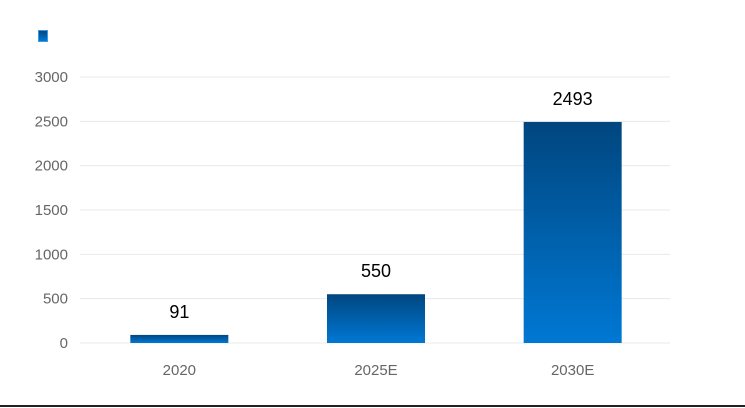 The width and height of the screenshot is (745, 408). Describe the element at coordinates (572, 370) in the screenshot. I see `x-tick-label: 2030E` at that location.